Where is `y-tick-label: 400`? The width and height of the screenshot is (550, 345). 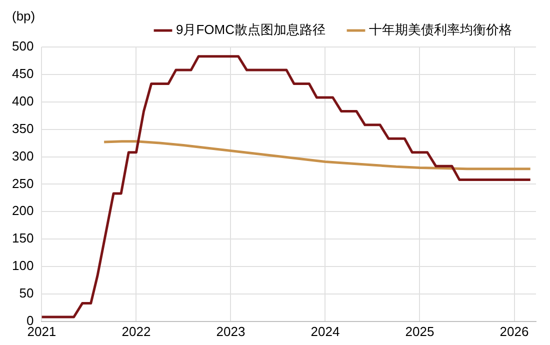 y-tick-label: 400 is located at coordinates (23, 100).